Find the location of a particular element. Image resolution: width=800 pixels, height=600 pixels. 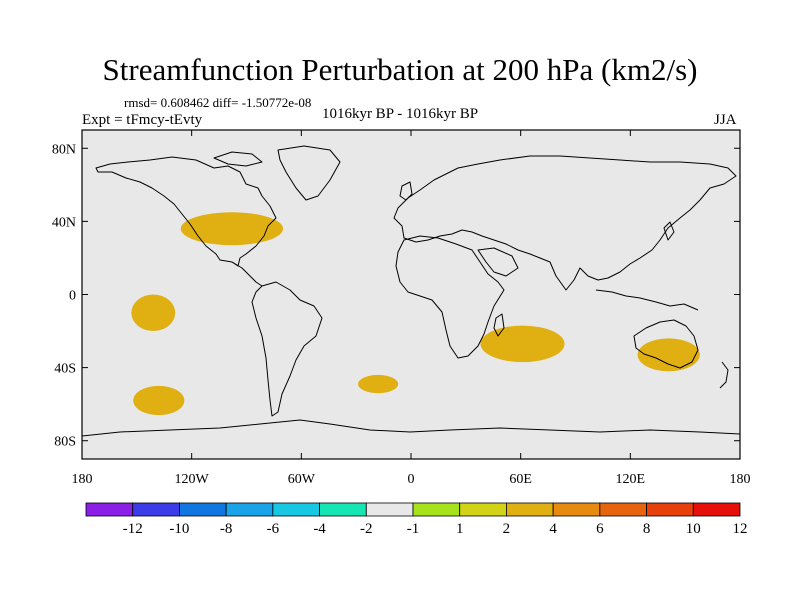

anomaly-south-pacific-west is located at coordinates (113, 358).